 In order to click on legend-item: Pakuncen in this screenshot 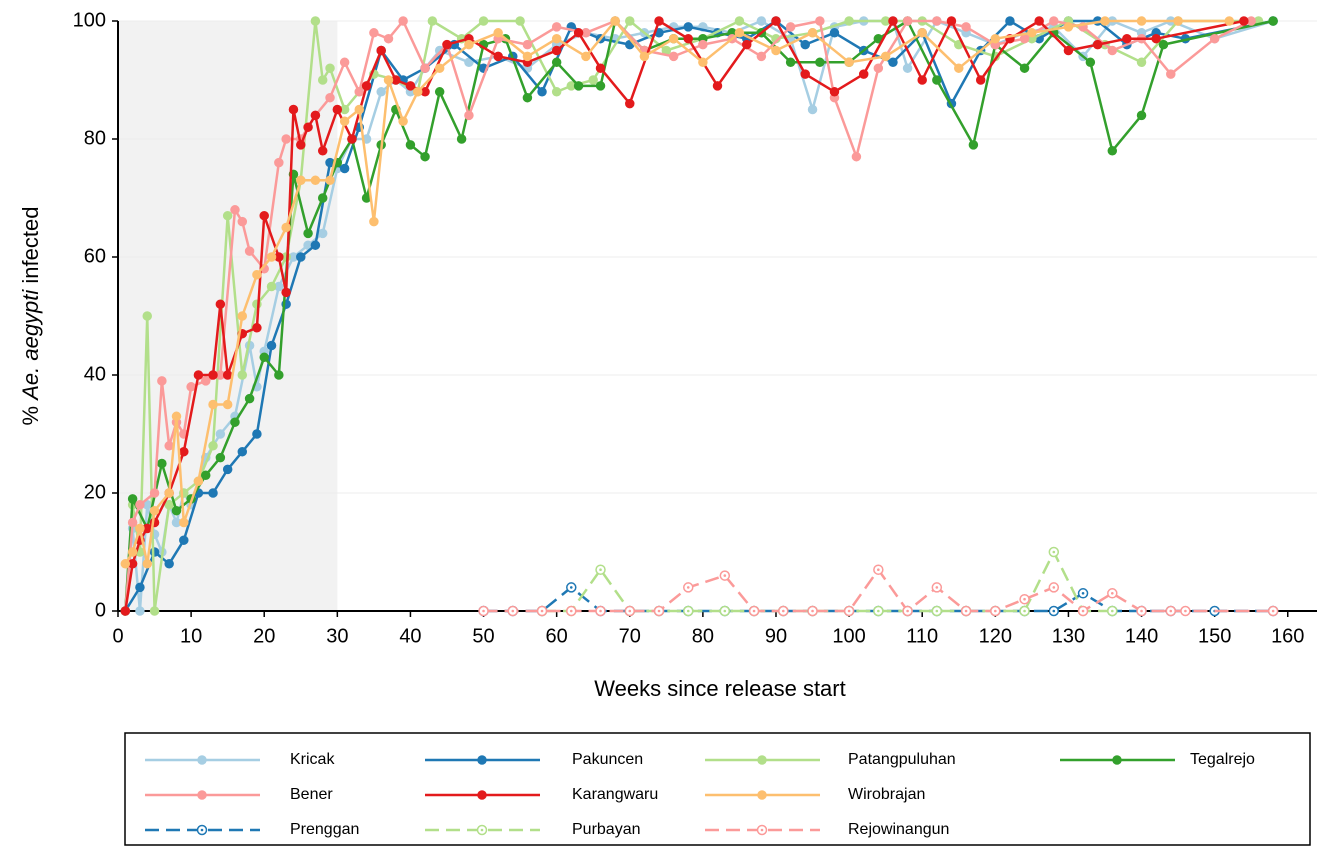, I will do `click(534, 759)`.